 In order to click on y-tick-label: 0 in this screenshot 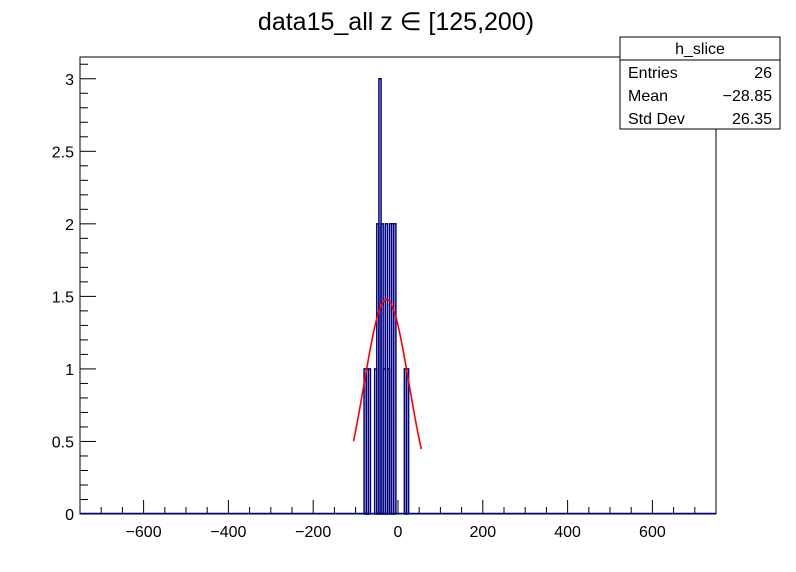, I will do `click(69, 515)`.